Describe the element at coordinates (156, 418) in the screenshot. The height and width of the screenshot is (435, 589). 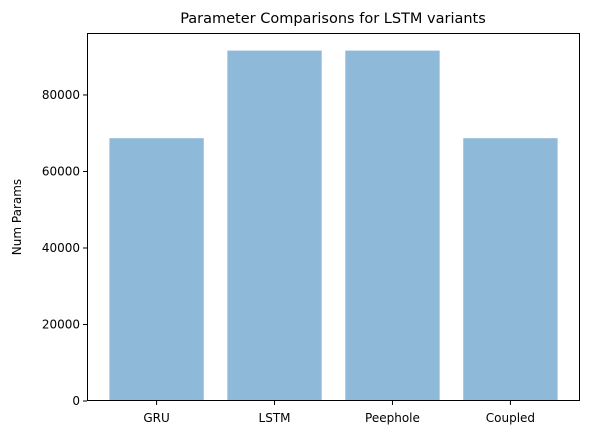
I see `x-tick-label: GRU` at that location.